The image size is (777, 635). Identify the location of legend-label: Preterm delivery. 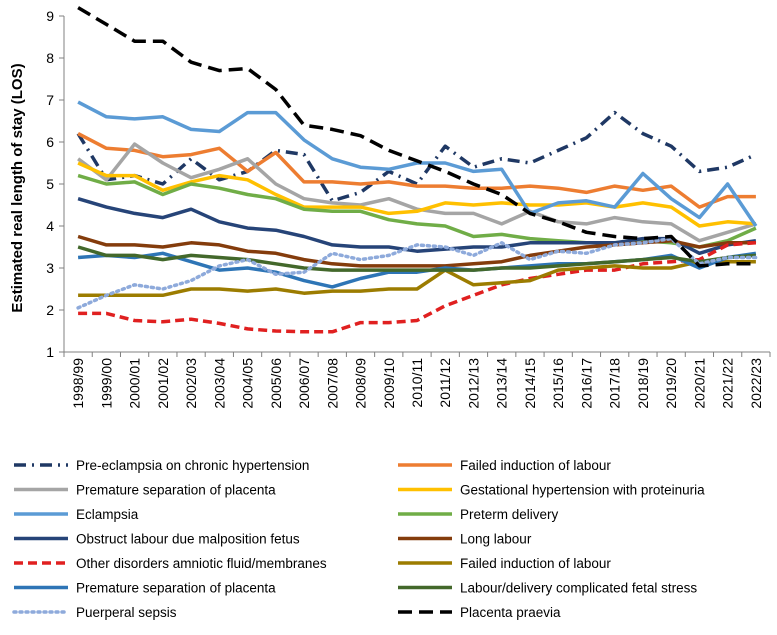
(509, 514).